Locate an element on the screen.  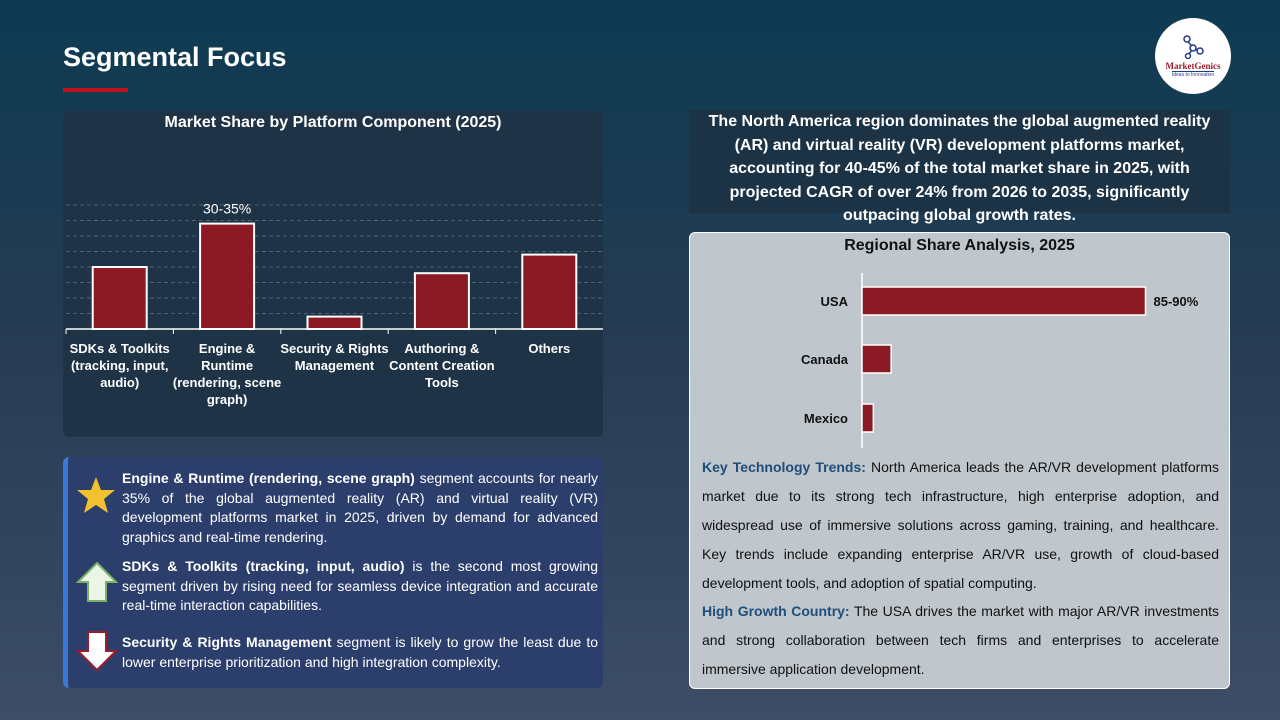
page-title: Segmental Focus is located at coordinates (175, 57).